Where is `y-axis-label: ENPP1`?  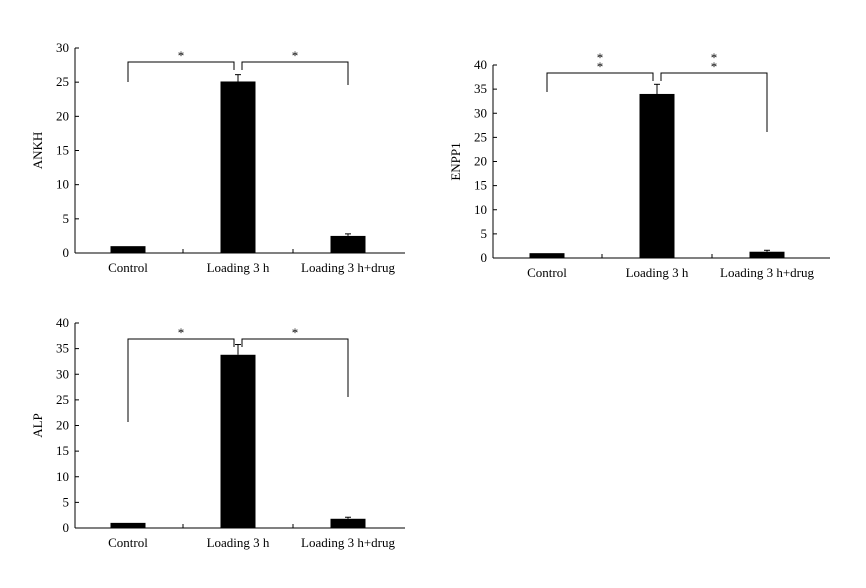 y-axis-label: ENPP1 is located at coordinates (455, 161).